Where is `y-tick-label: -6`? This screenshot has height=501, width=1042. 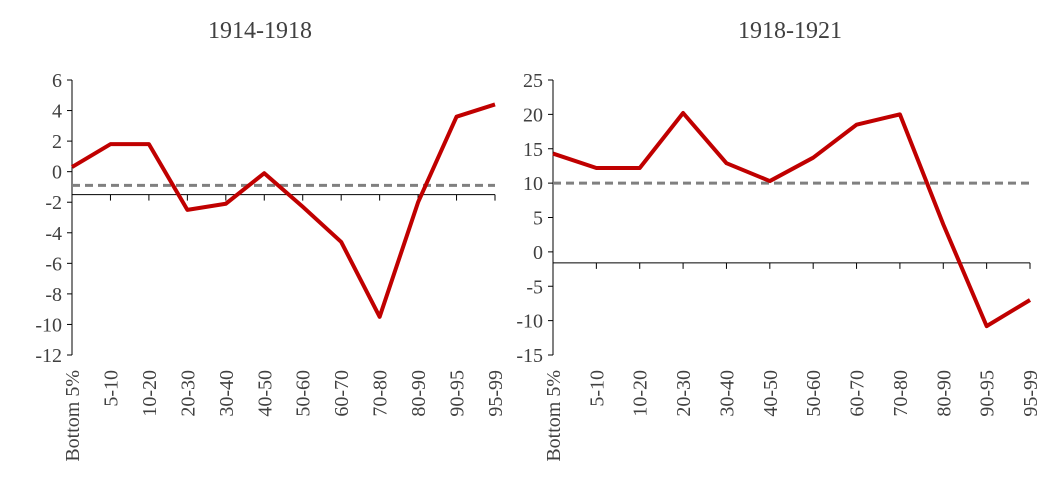
y-tick-label: -6 is located at coordinates (53, 264).